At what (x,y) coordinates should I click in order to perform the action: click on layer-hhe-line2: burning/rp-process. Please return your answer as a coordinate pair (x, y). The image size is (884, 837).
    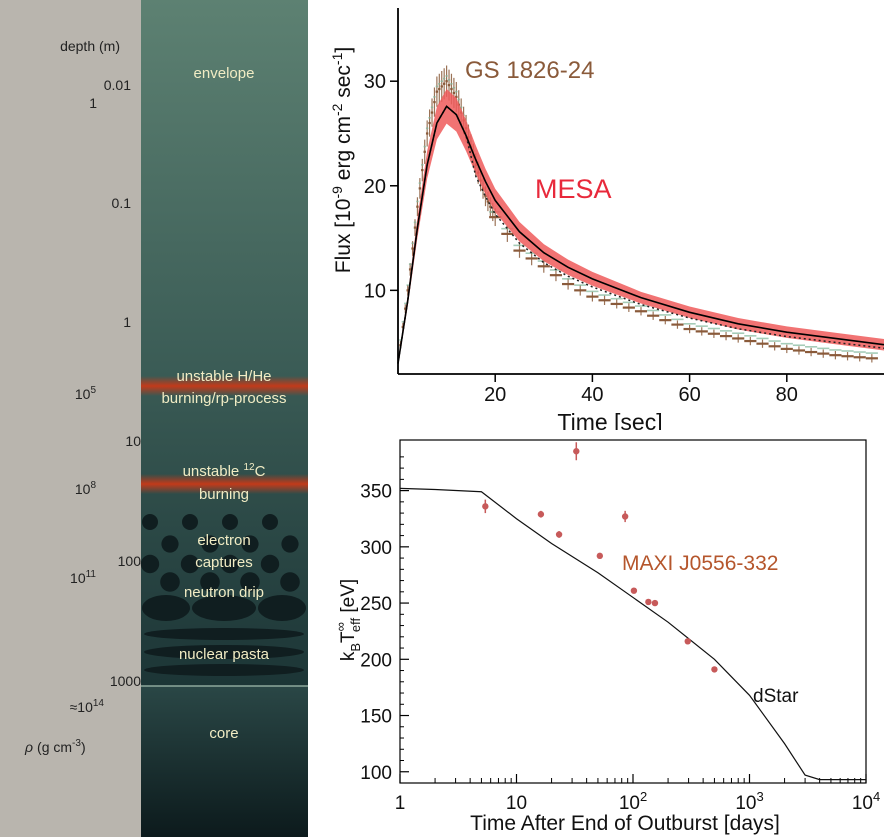
    Looking at the image, I should click on (223, 398).